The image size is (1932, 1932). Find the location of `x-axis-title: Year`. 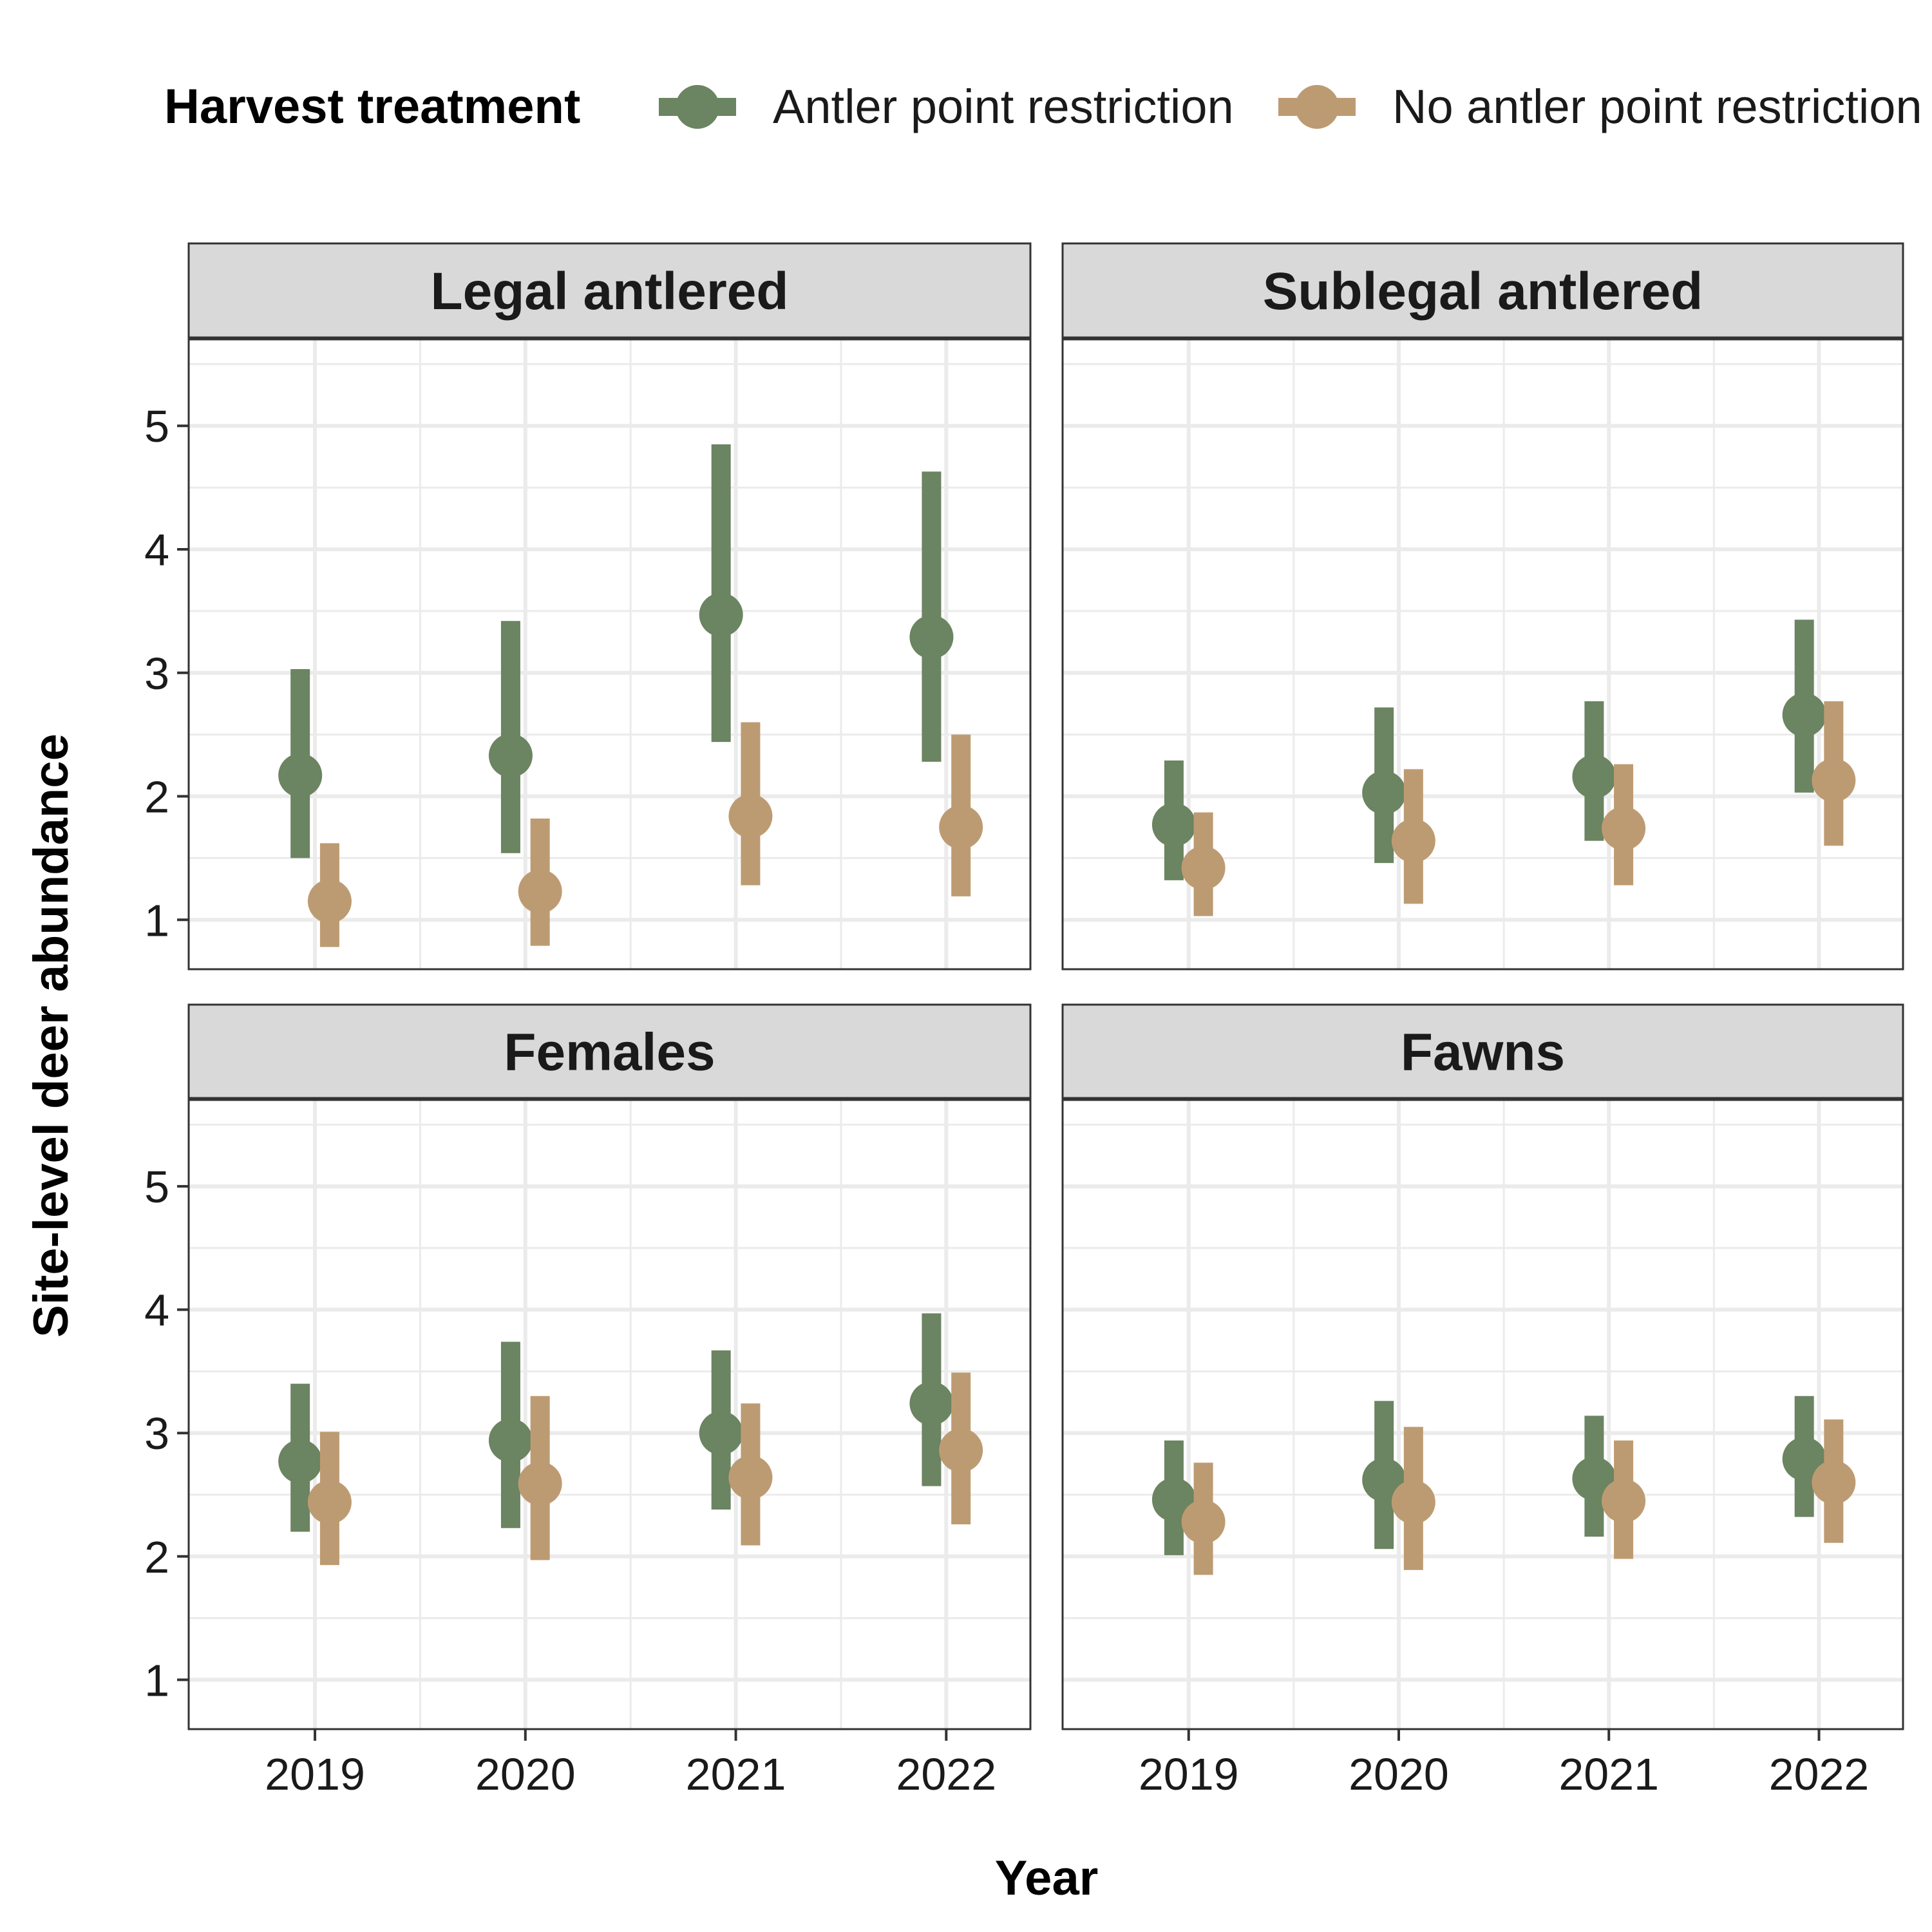

x-axis-title: Year is located at coordinates (1047, 1878).